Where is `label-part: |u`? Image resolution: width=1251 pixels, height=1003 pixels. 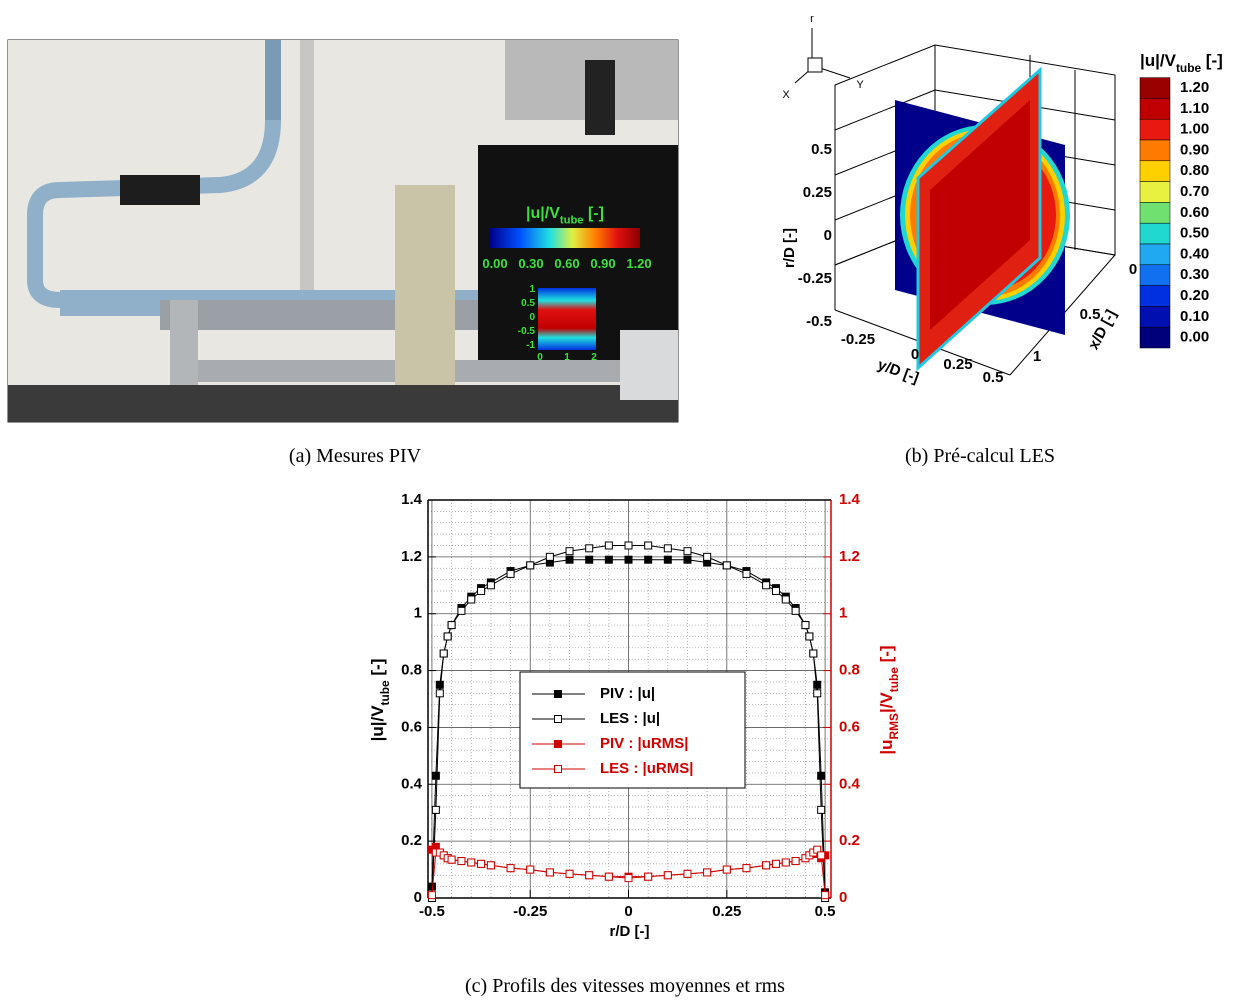 label-part: |u is located at coordinates (886, 746).